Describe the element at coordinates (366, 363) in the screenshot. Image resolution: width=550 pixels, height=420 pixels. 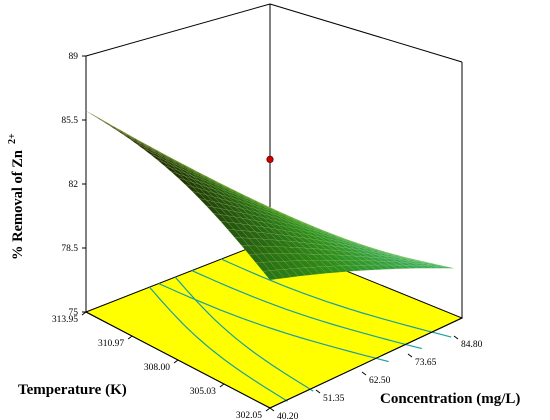
I see `floor-edge-concentration` at that location.